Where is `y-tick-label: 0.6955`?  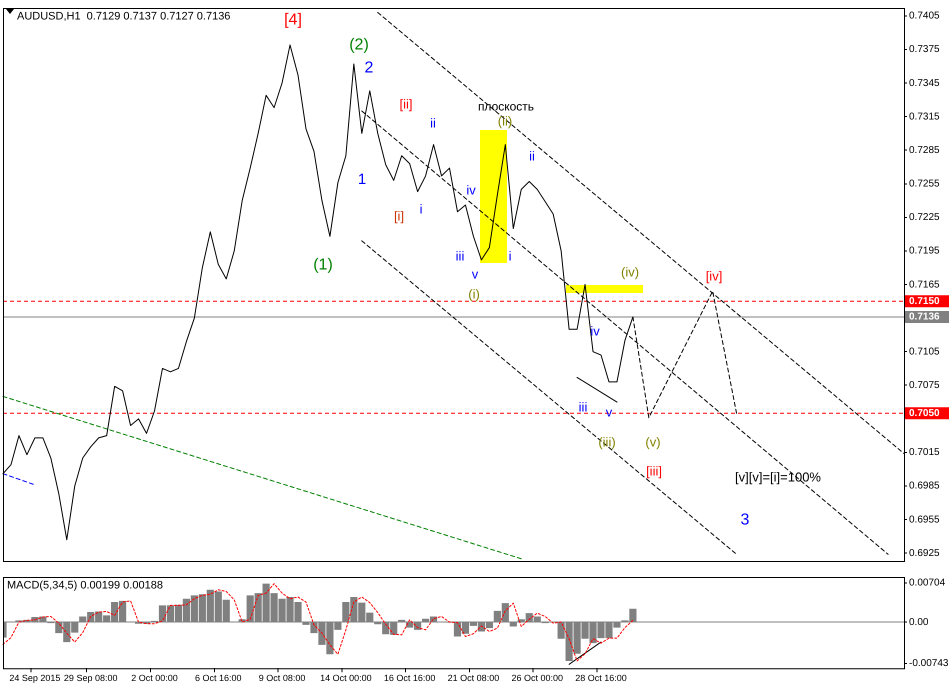
y-tick-label: 0.6955 is located at coordinates (924, 520).